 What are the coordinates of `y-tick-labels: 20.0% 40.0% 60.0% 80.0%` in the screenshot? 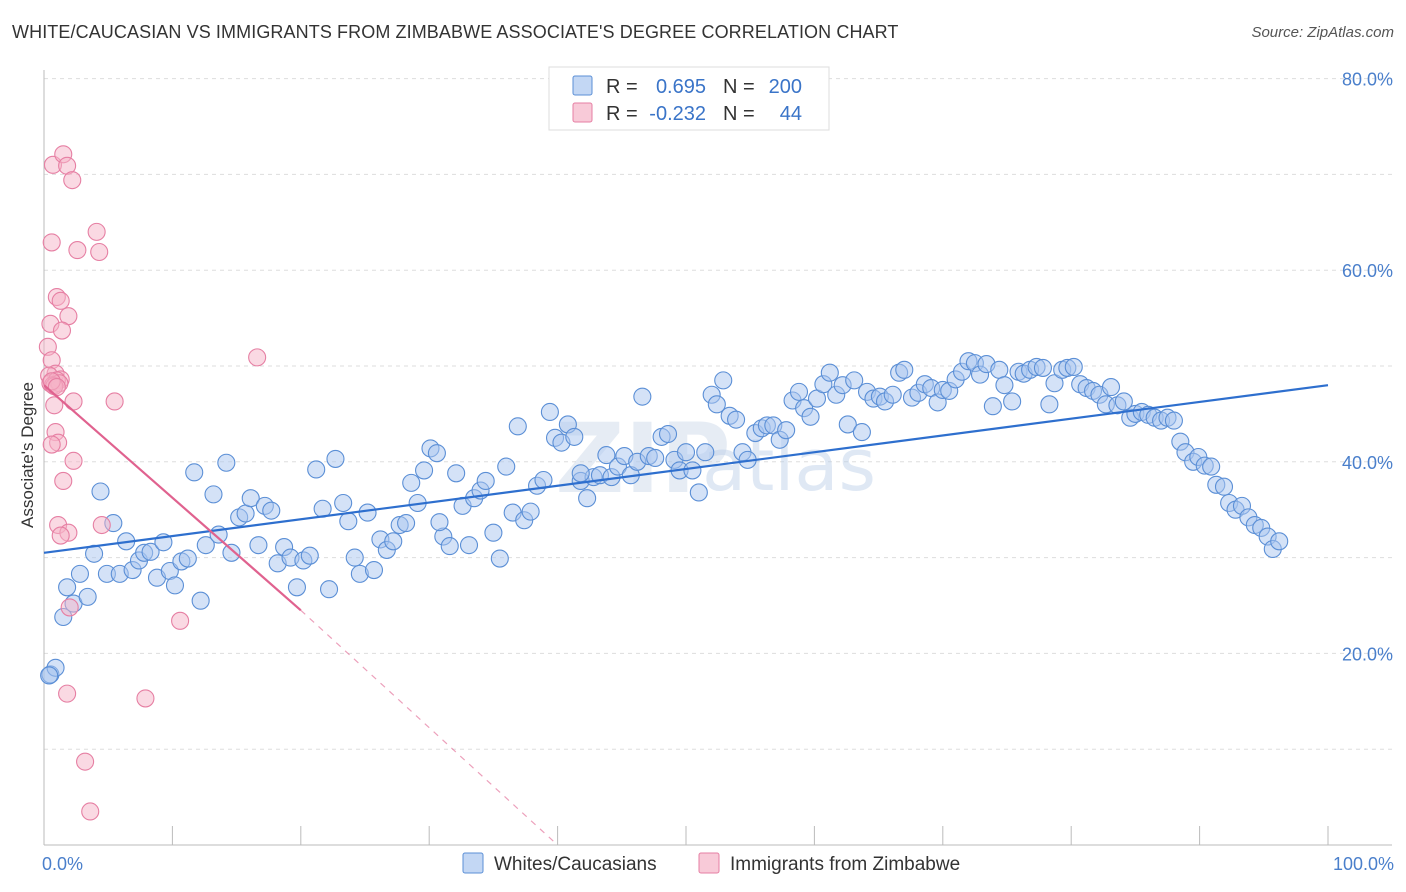 It's located at (1367, 367).